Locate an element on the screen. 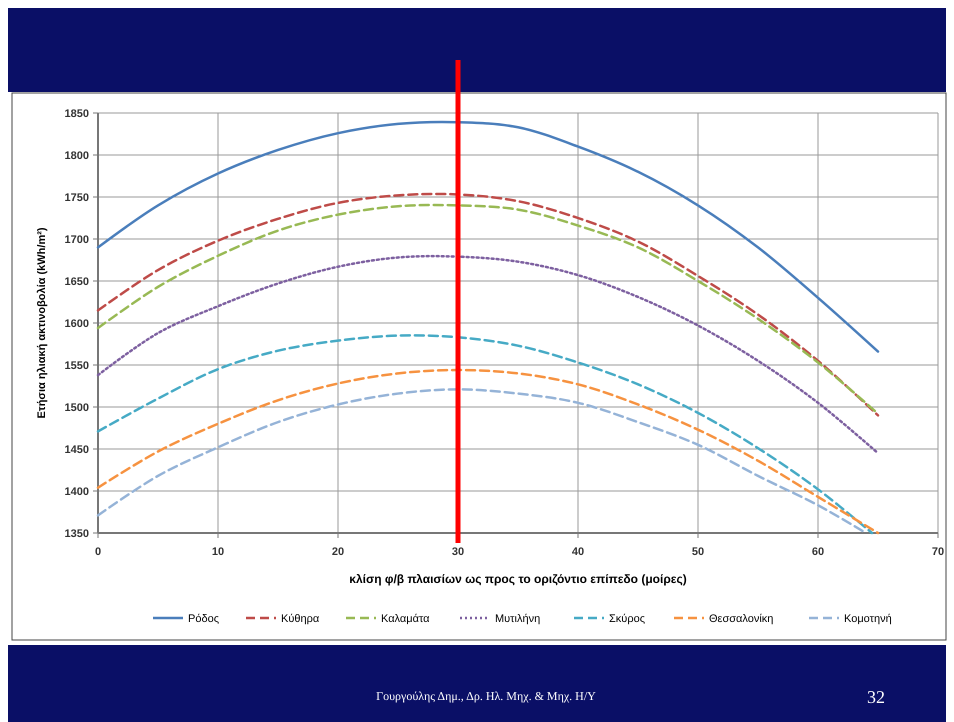  legend-label: Κύθηρα is located at coordinates (300, 619).